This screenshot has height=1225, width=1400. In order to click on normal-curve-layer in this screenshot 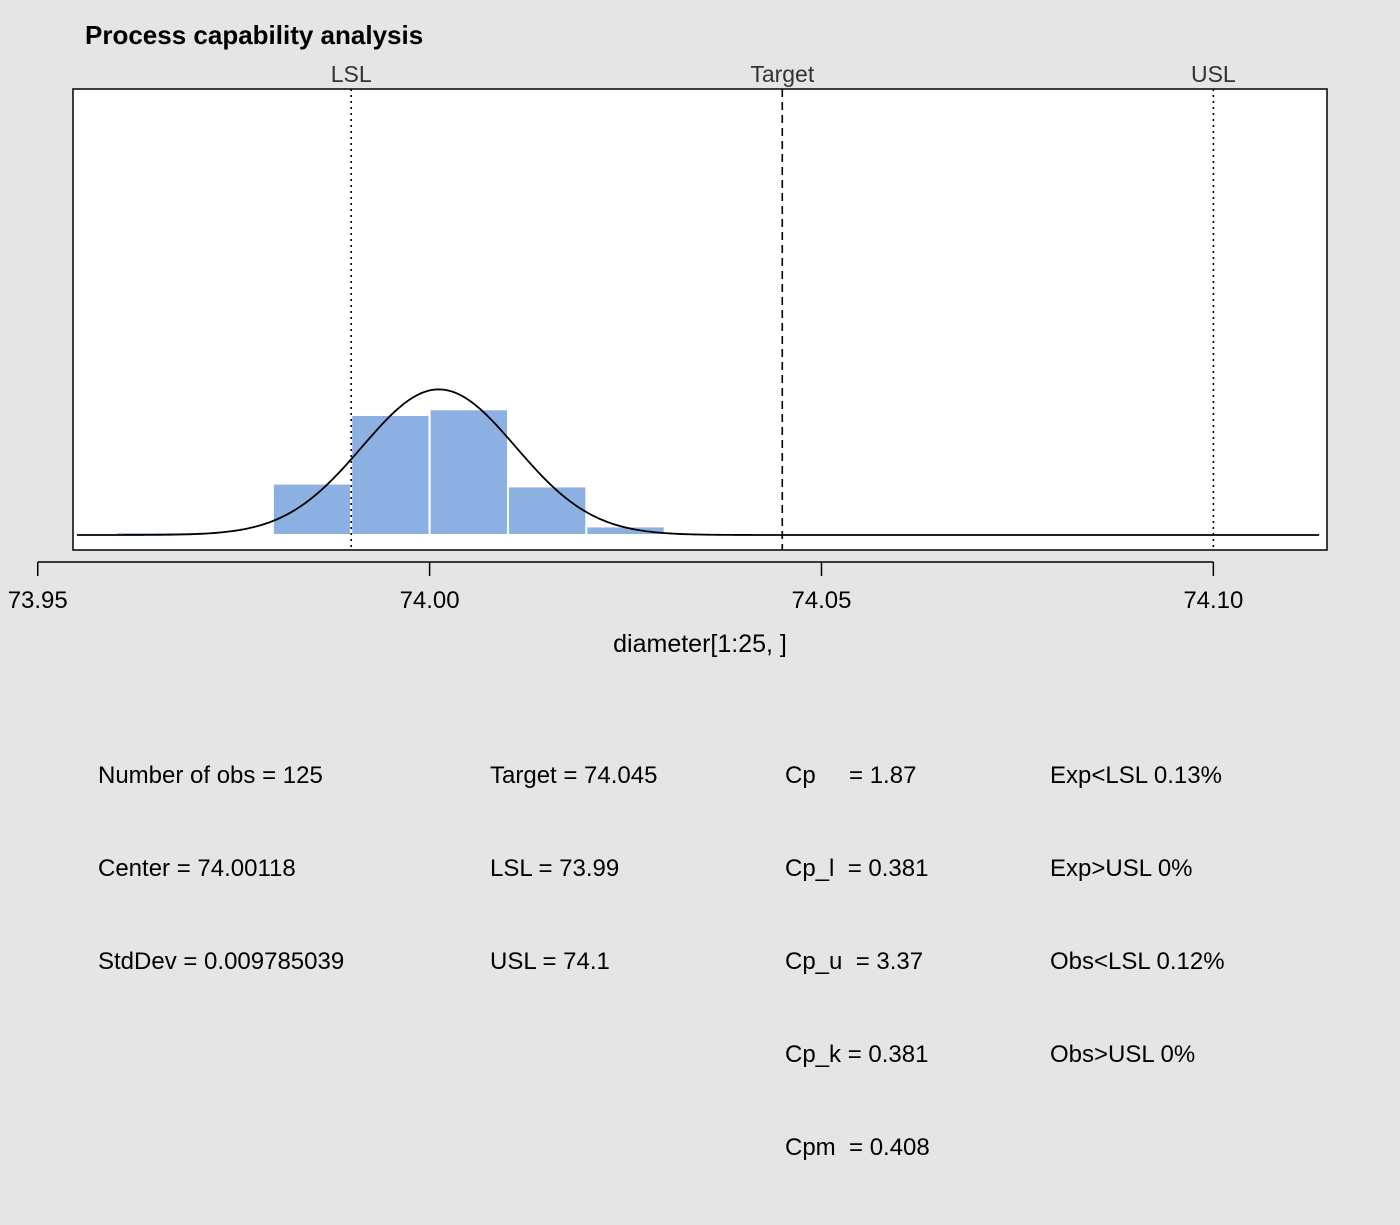, I will do `click(698, 462)`.